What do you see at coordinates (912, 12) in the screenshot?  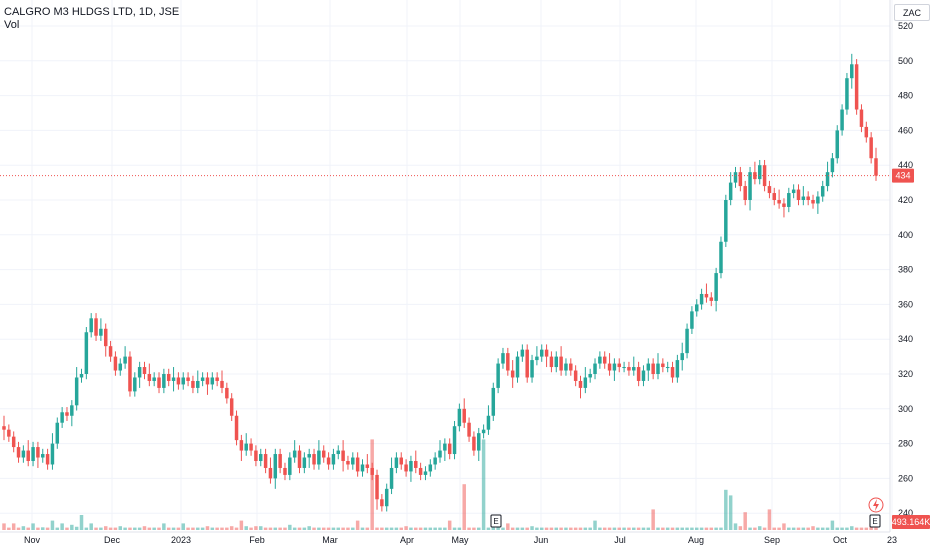 I see `currency-selector: ZAC` at bounding box center [912, 12].